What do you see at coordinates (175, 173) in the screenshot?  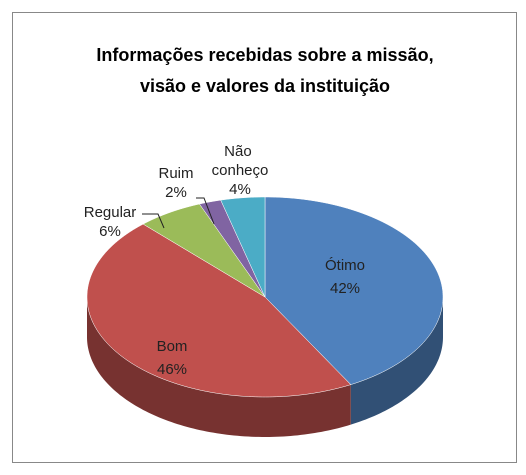 I see `category-label: Ruim` at bounding box center [175, 173].